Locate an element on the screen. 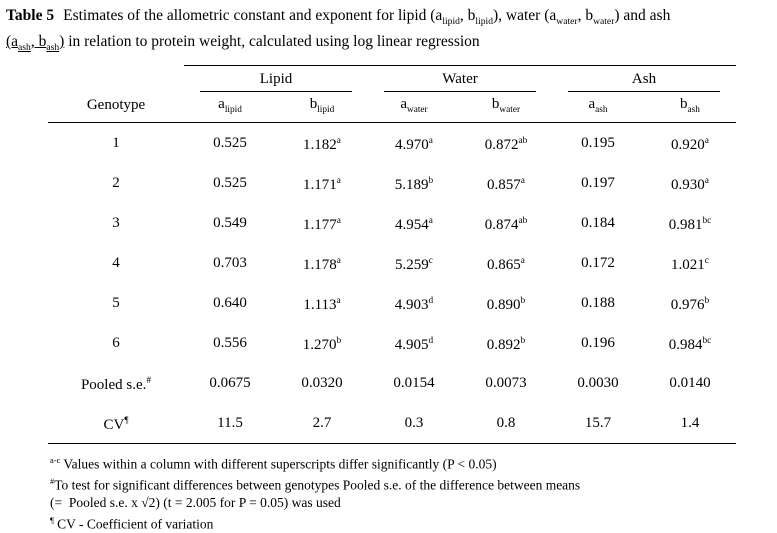 This screenshot has height=533, width=777. table-cell: 1.177a is located at coordinates (322, 225).